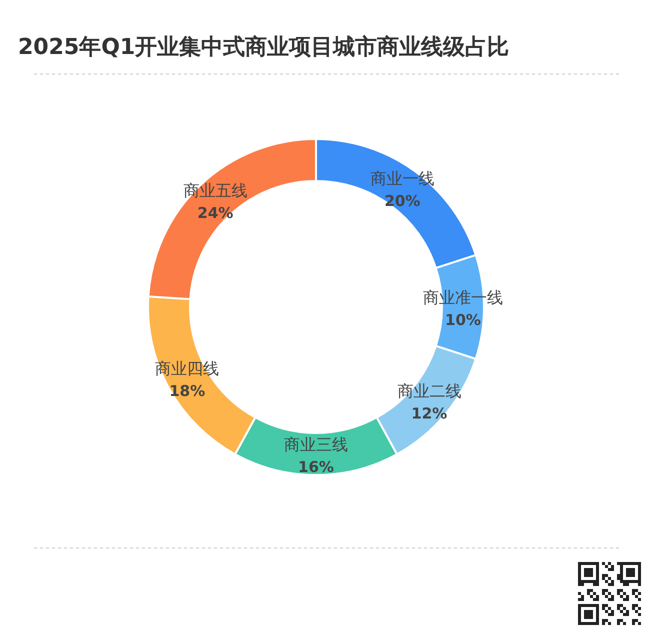  Describe the element at coordinates (316, 467) in the screenshot. I see `data-label: 16%` at that location.